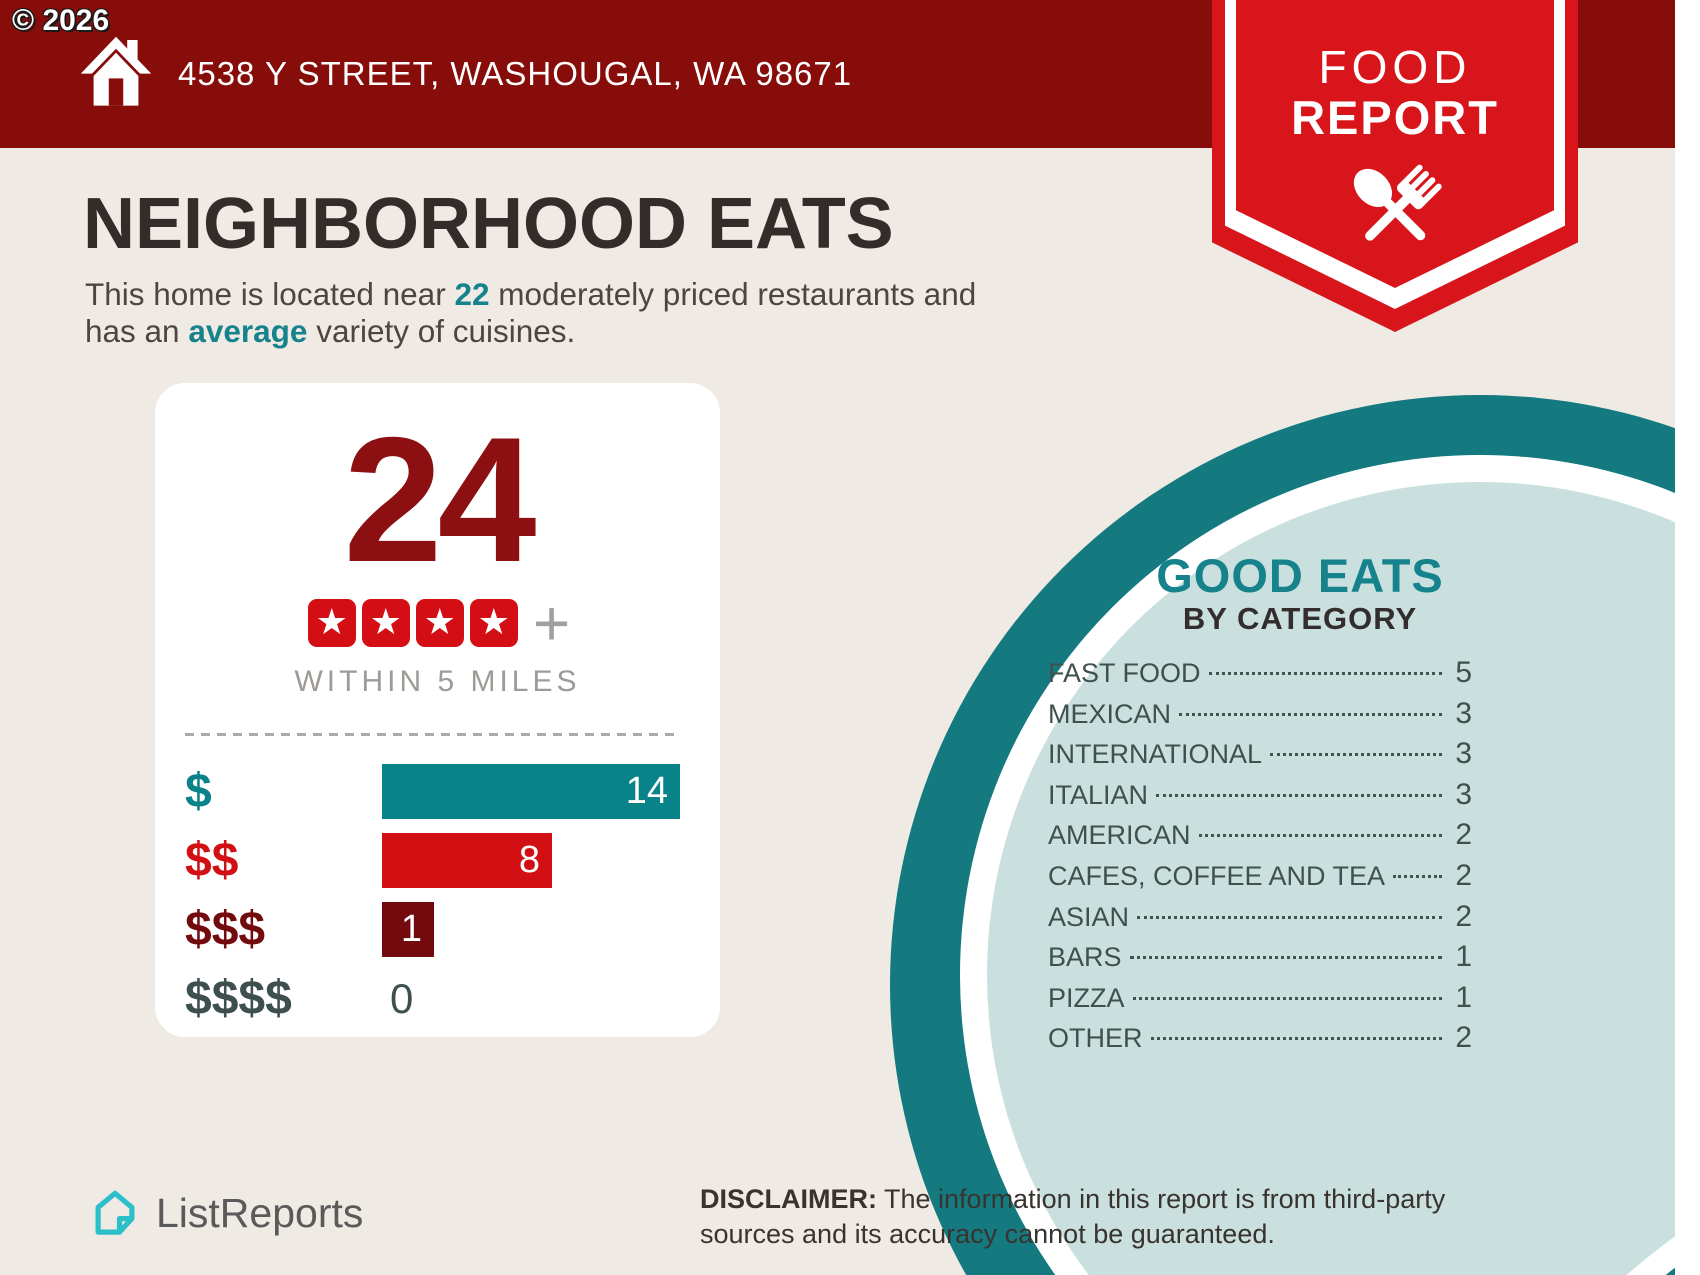 Image resolution: width=1700 pixels, height=1275 pixels. Describe the element at coordinates (1395, 117) in the screenshot. I see `badge-line2: REPORT` at that location.